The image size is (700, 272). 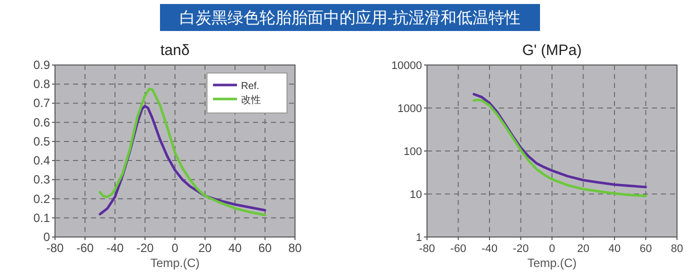 I want to click on y-tick-label: 0.2, so click(x=41, y=199).